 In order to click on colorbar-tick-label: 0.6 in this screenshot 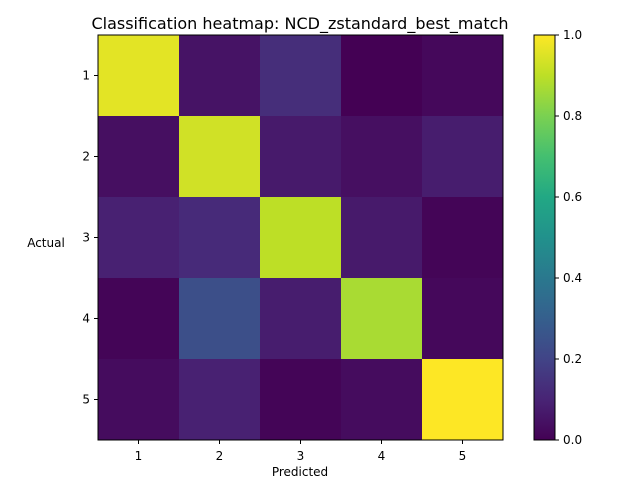, I will do `click(572, 197)`.